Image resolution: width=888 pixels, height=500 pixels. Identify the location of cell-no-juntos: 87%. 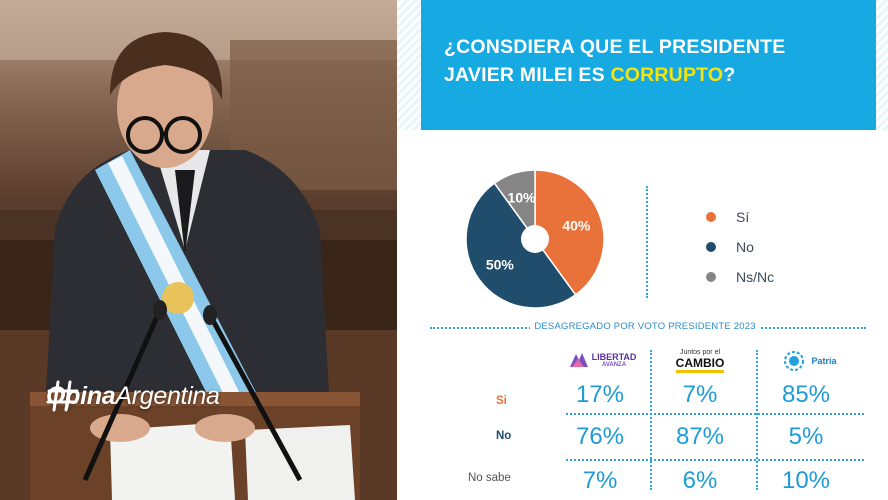
(700, 436).